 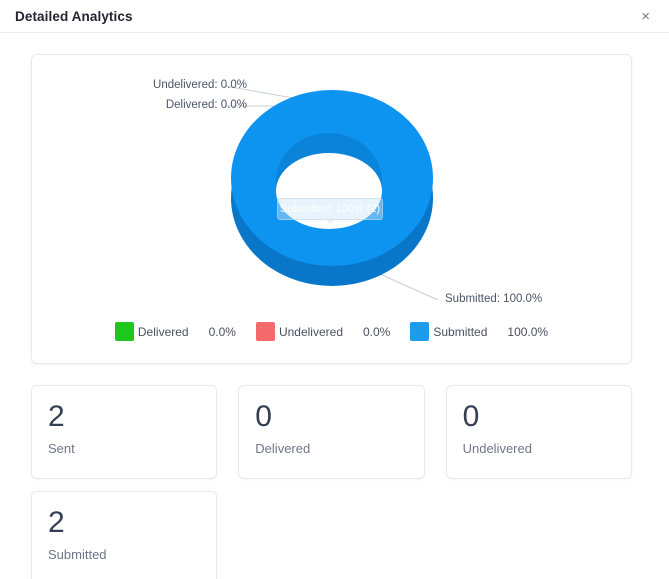 I want to click on stat-label: Submitted, so click(x=77, y=554).